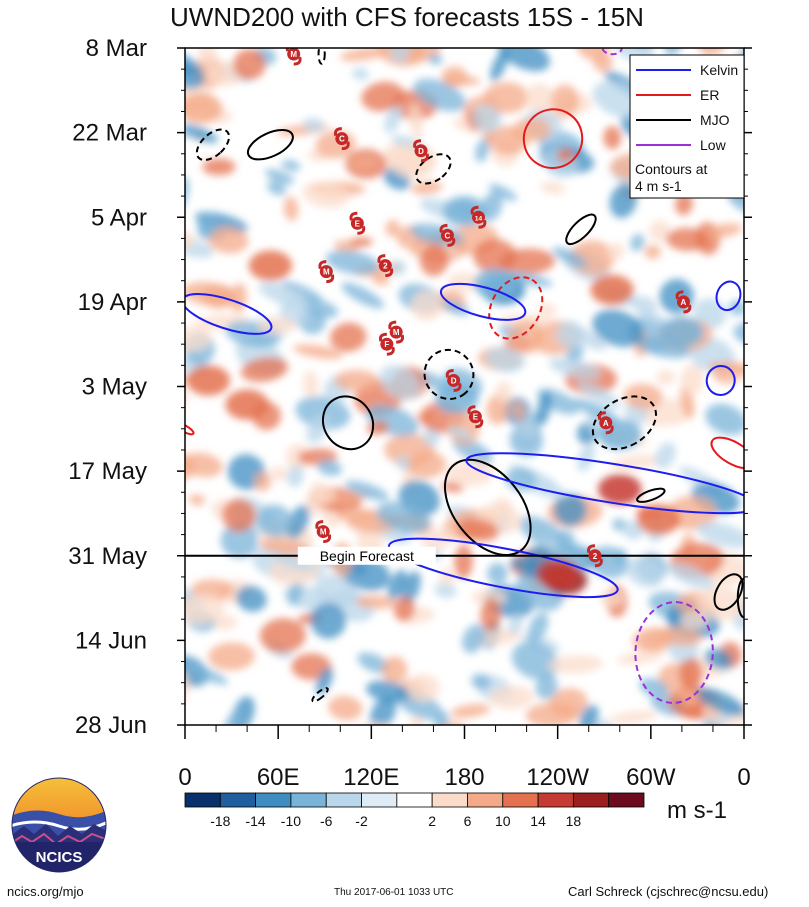 The height and width of the screenshot is (907, 809). I want to click on y-tick-label: 3 May, so click(114, 387).